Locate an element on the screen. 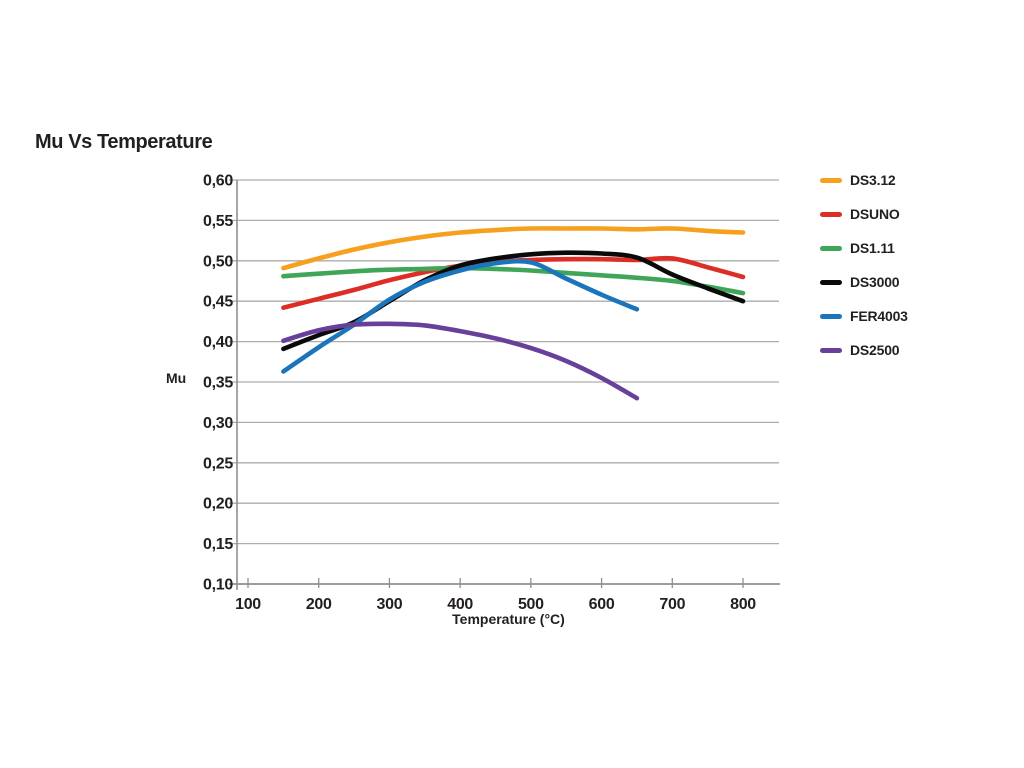 This screenshot has width=1024, height=768. y-tick-label-0,55: 0,55 is located at coordinates (218, 221).